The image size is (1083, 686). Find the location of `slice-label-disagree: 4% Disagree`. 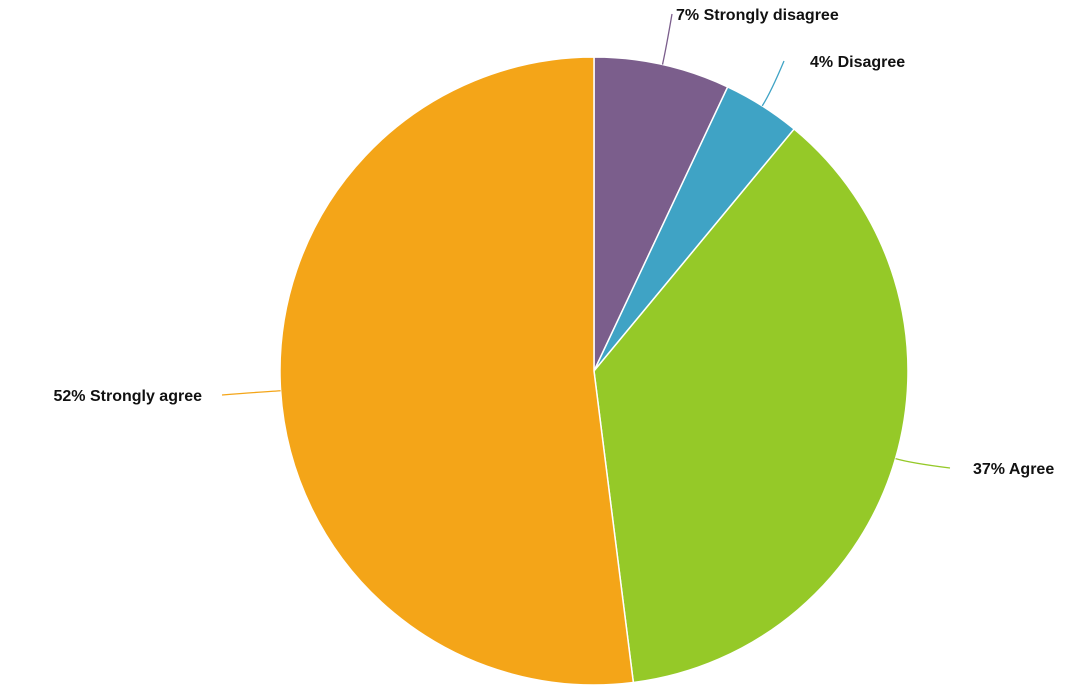

slice-label-disagree: 4% Disagree is located at coordinates (857, 62).